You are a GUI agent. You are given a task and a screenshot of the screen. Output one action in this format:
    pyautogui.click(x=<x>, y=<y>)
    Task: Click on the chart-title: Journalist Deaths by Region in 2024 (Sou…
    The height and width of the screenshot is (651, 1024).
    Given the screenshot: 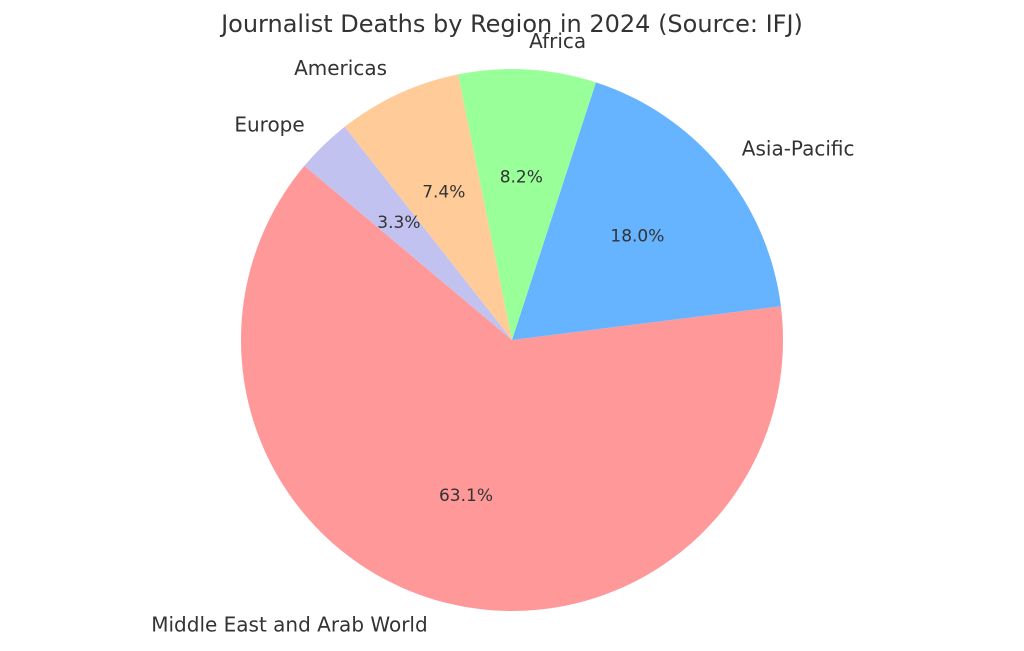 What is the action you would take?
    pyautogui.click(x=511, y=24)
    